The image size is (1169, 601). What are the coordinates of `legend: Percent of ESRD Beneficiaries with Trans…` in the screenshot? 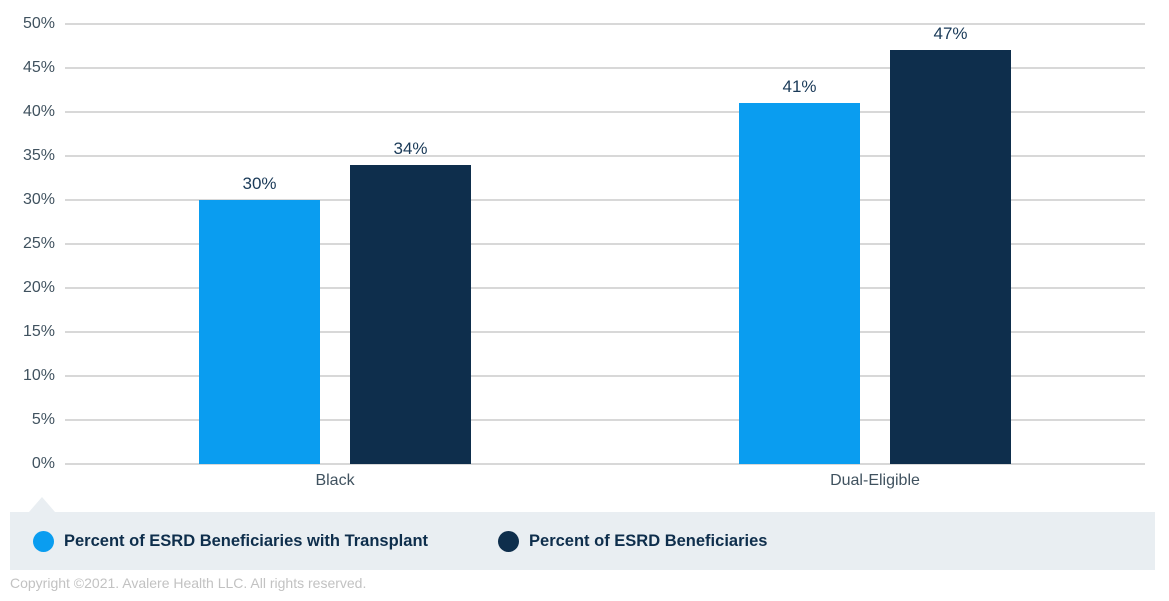 It's located at (582, 533).